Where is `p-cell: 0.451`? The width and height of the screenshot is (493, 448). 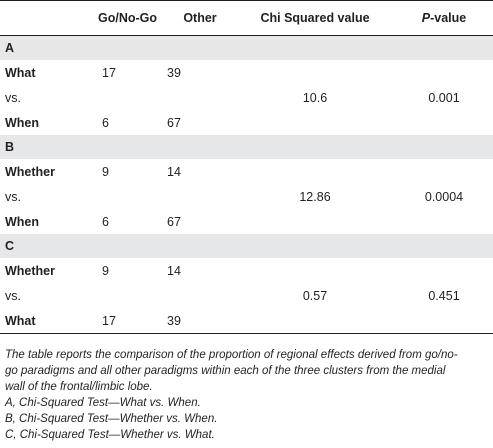
p-cell: 0.451 is located at coordinates (444, 295).